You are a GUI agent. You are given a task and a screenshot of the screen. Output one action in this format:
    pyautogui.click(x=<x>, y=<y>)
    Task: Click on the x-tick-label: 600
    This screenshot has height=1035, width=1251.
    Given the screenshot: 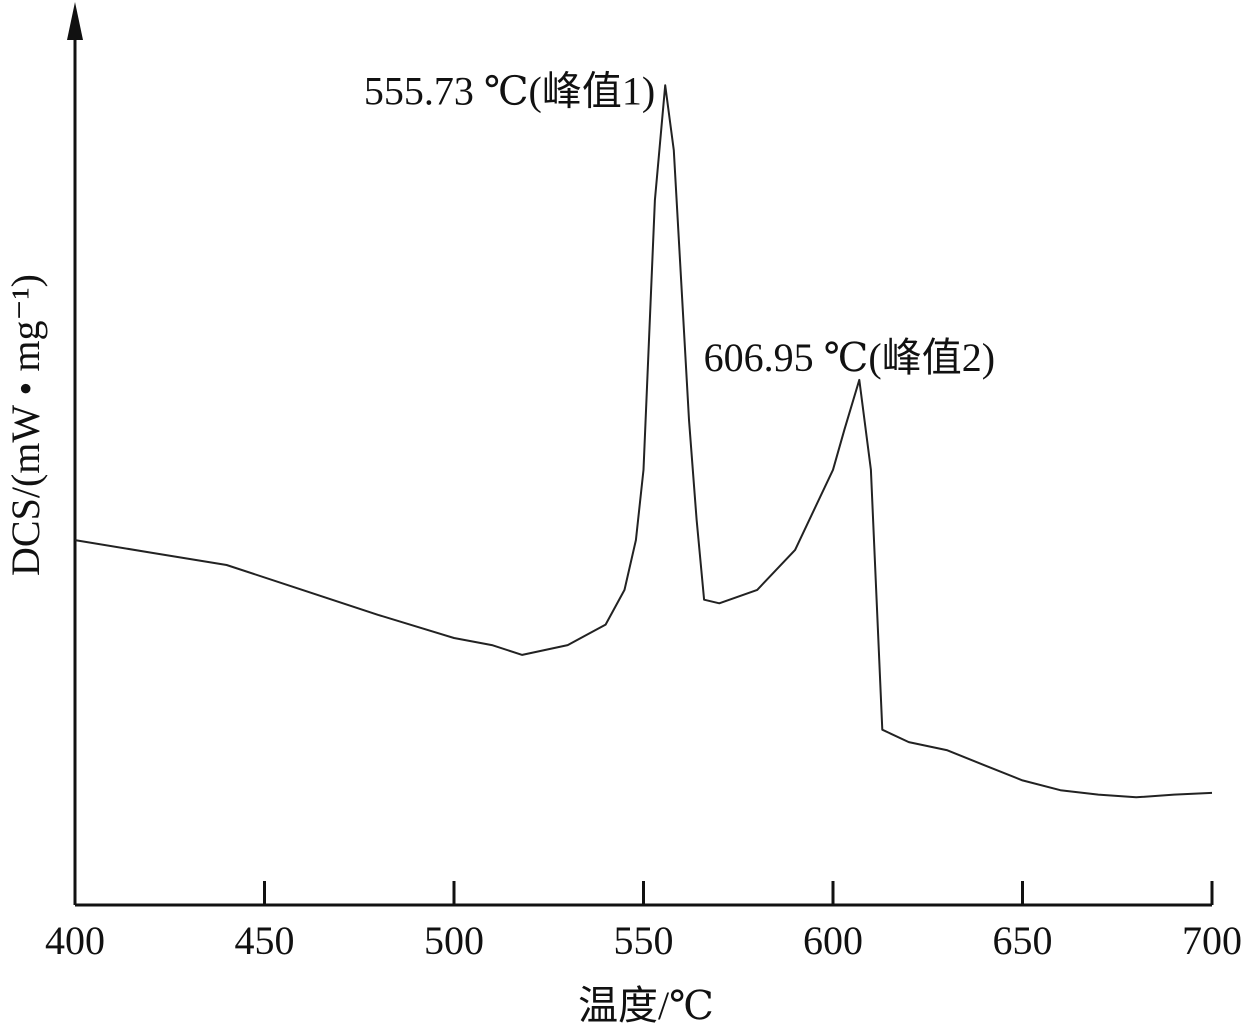 What is the action you would take?
    pyautogui.click(x=833, y=940)
    